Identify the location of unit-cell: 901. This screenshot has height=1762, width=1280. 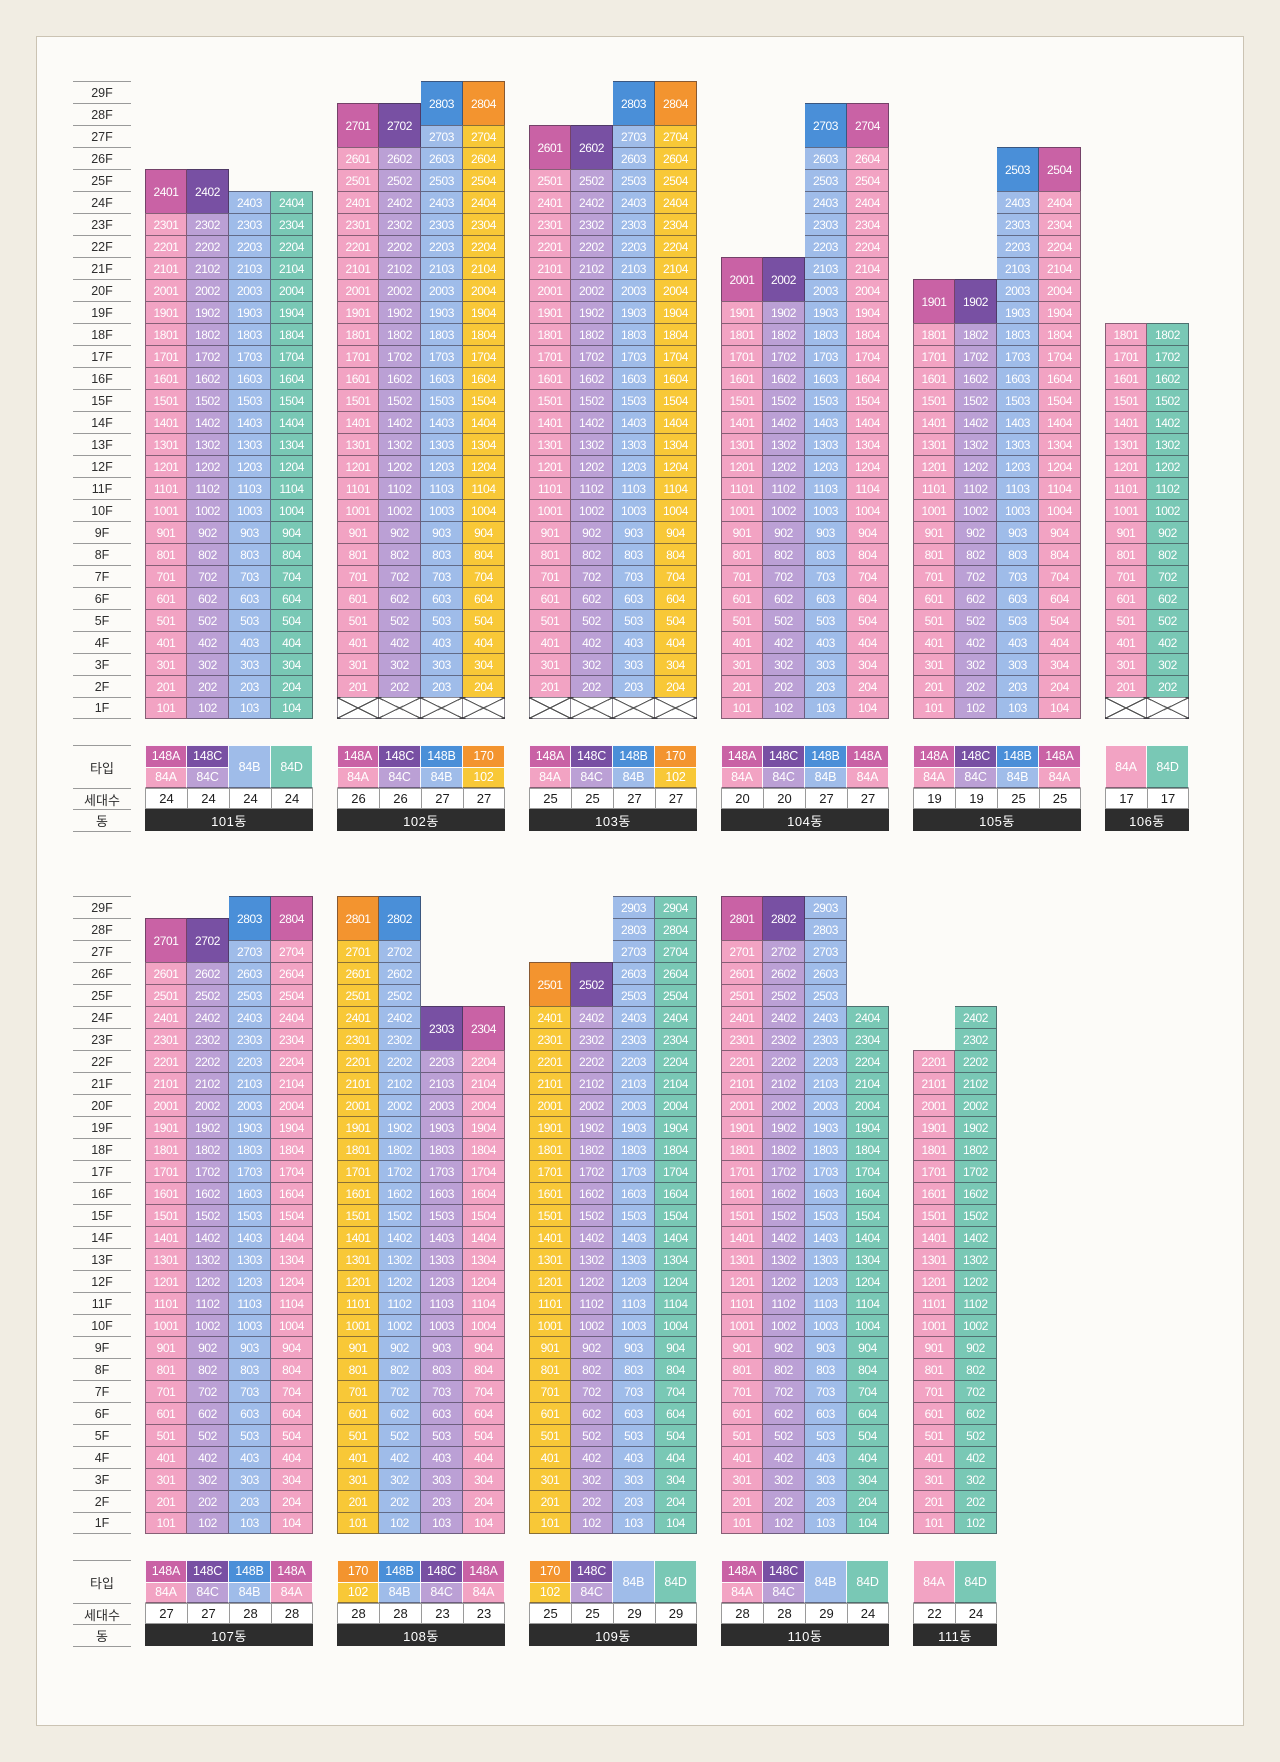
(358, 1347).